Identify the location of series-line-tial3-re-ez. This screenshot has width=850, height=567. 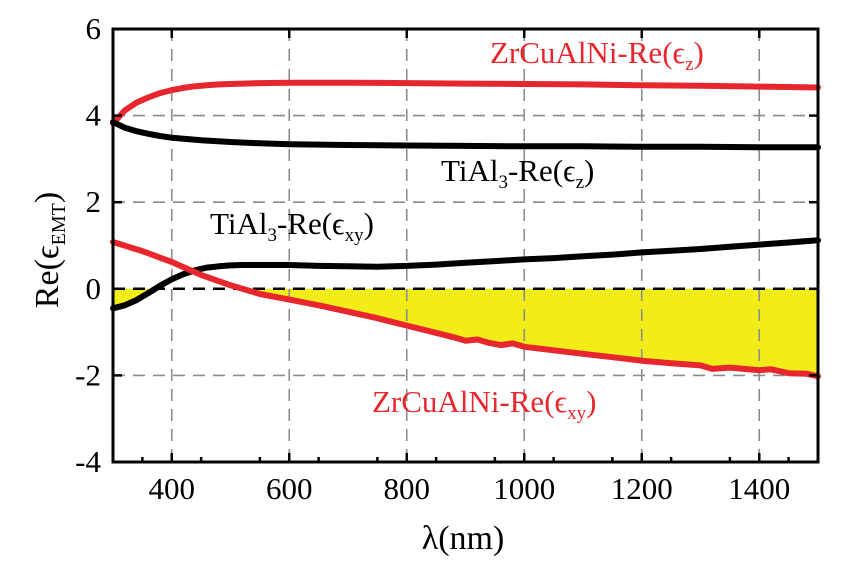
(465, 135).